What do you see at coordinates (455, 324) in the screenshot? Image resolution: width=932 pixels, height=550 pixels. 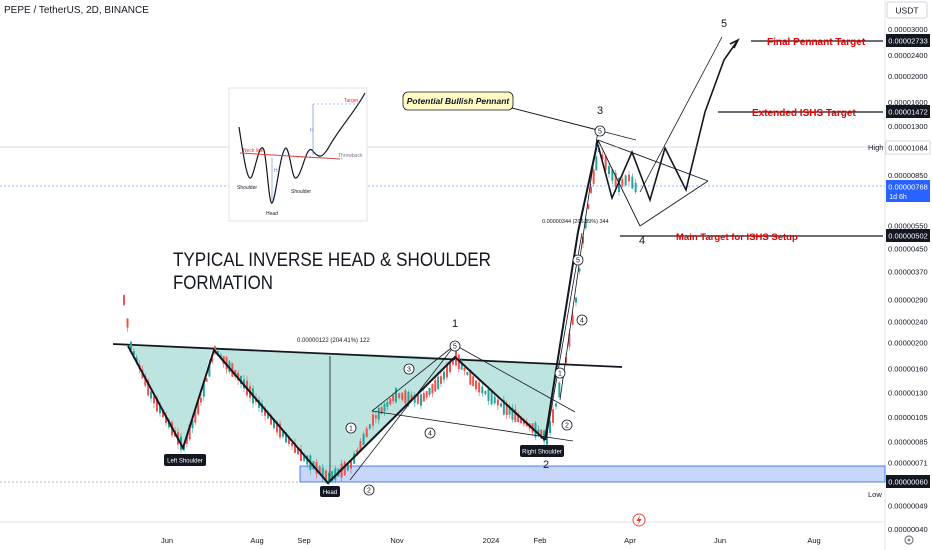 I see `wave-label-1: 1` at bounding box center [455, 324].